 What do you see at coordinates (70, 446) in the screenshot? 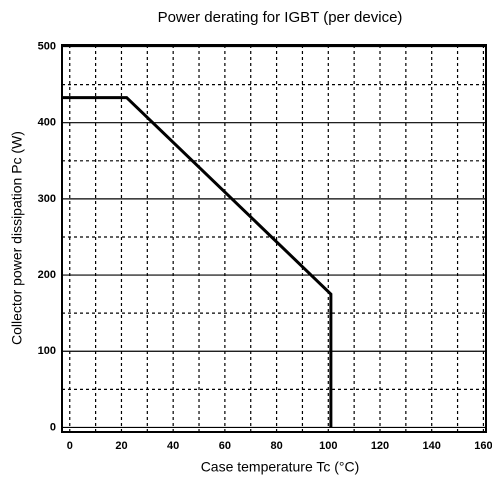
I see `x-tick-label: 0` at bounding box center [70, 446].